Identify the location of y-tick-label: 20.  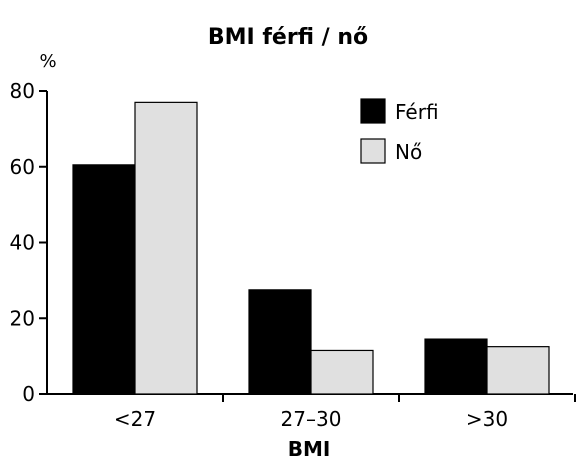
(22, 318).